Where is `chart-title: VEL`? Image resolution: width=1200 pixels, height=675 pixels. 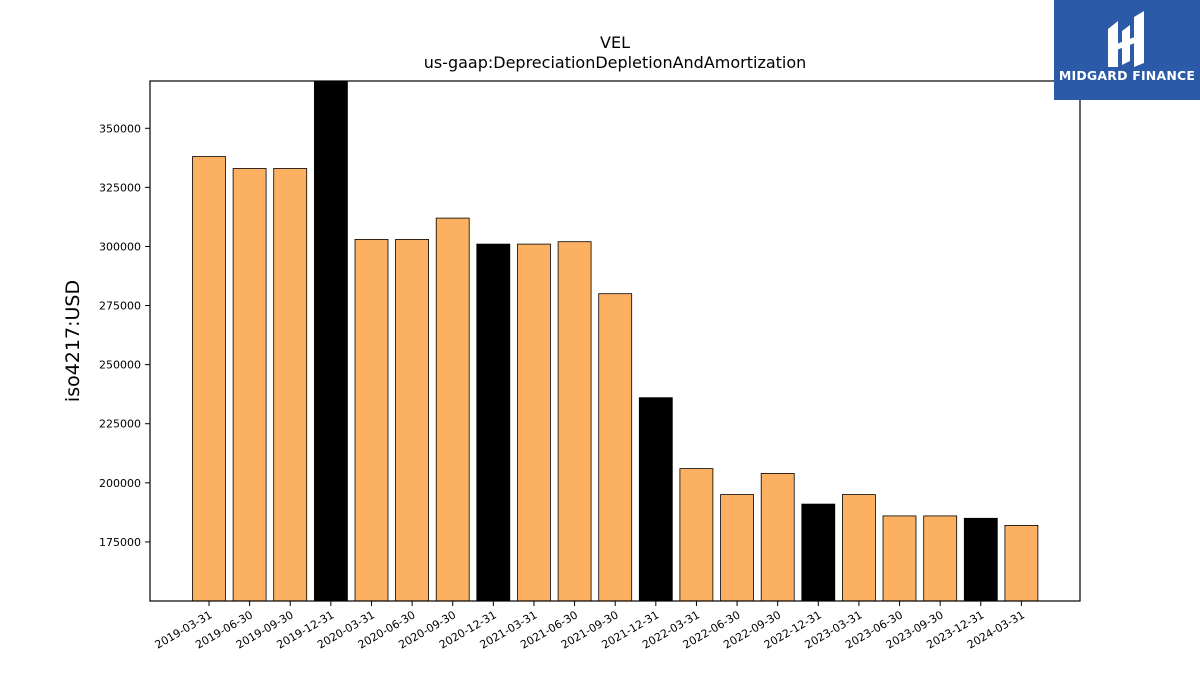
chart-title: VEL is located at coordinates (615, 42).